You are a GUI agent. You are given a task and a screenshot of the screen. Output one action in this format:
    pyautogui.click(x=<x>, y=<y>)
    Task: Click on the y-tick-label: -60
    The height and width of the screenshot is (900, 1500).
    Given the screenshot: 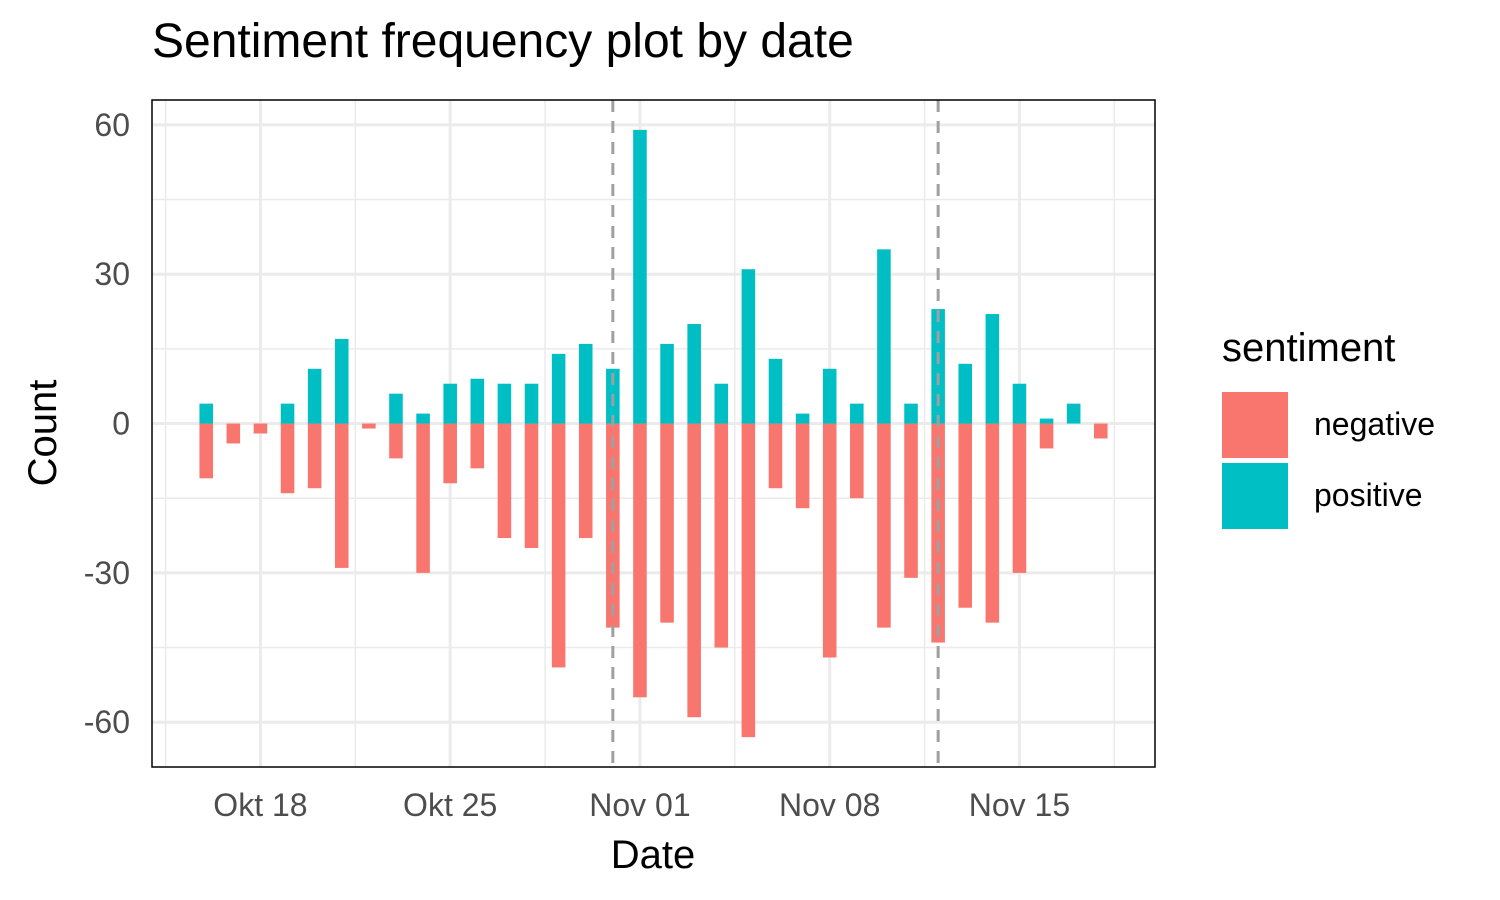 What is the action you would take?
    pyautogui.click(x=107, y=722)
    